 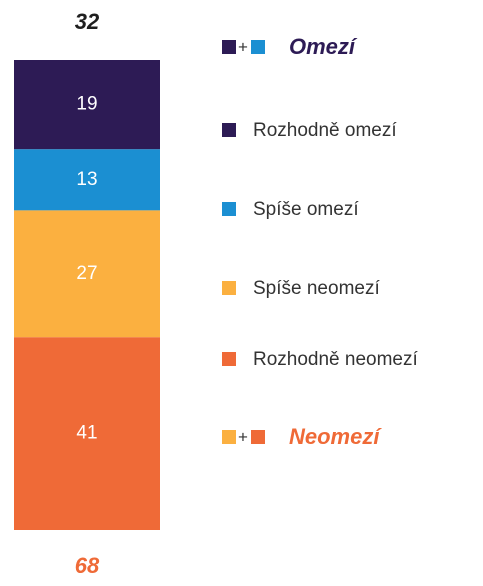 I want to click on legend-label: Rozhodně neomezí, so click(x=335, y=359).